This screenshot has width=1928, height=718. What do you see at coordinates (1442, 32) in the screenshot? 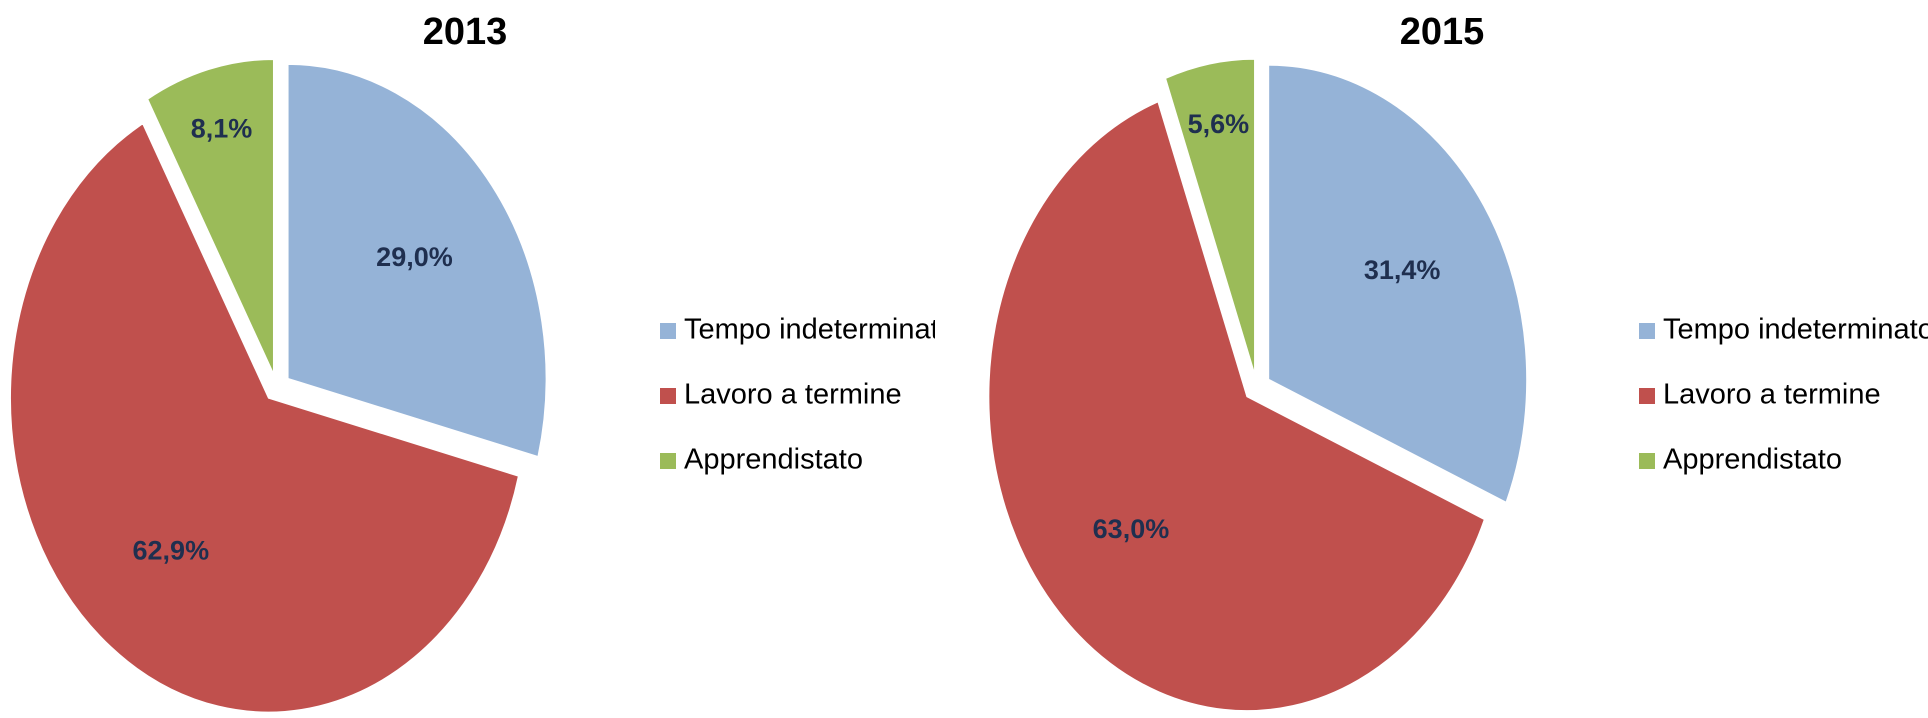
I see `chart-title: 2015` at bounding box center [1442, 32].